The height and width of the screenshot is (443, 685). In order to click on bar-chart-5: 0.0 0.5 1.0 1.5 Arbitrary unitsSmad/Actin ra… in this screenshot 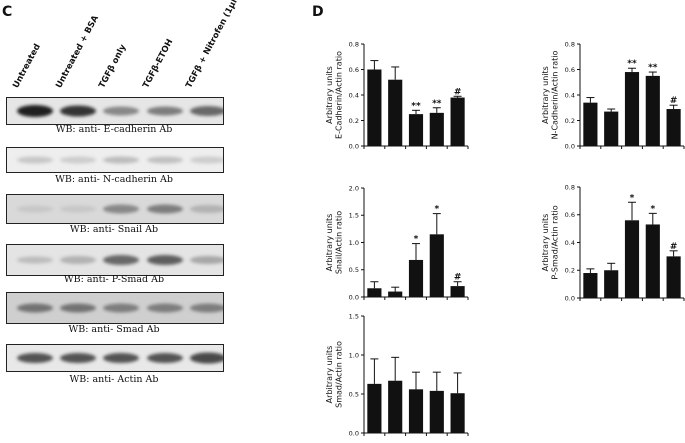, I will do `click(397, 374)`.